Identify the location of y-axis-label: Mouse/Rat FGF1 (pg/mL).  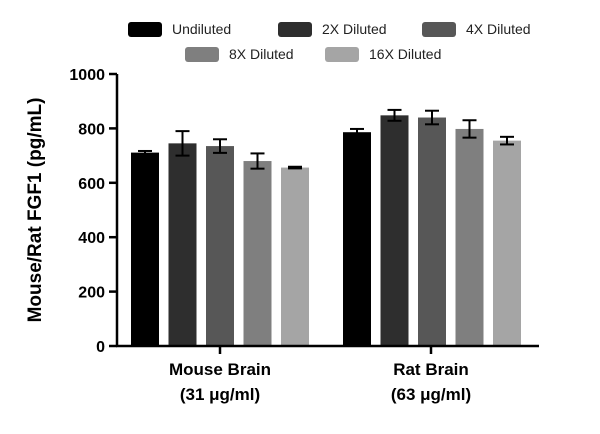
(35, 210).